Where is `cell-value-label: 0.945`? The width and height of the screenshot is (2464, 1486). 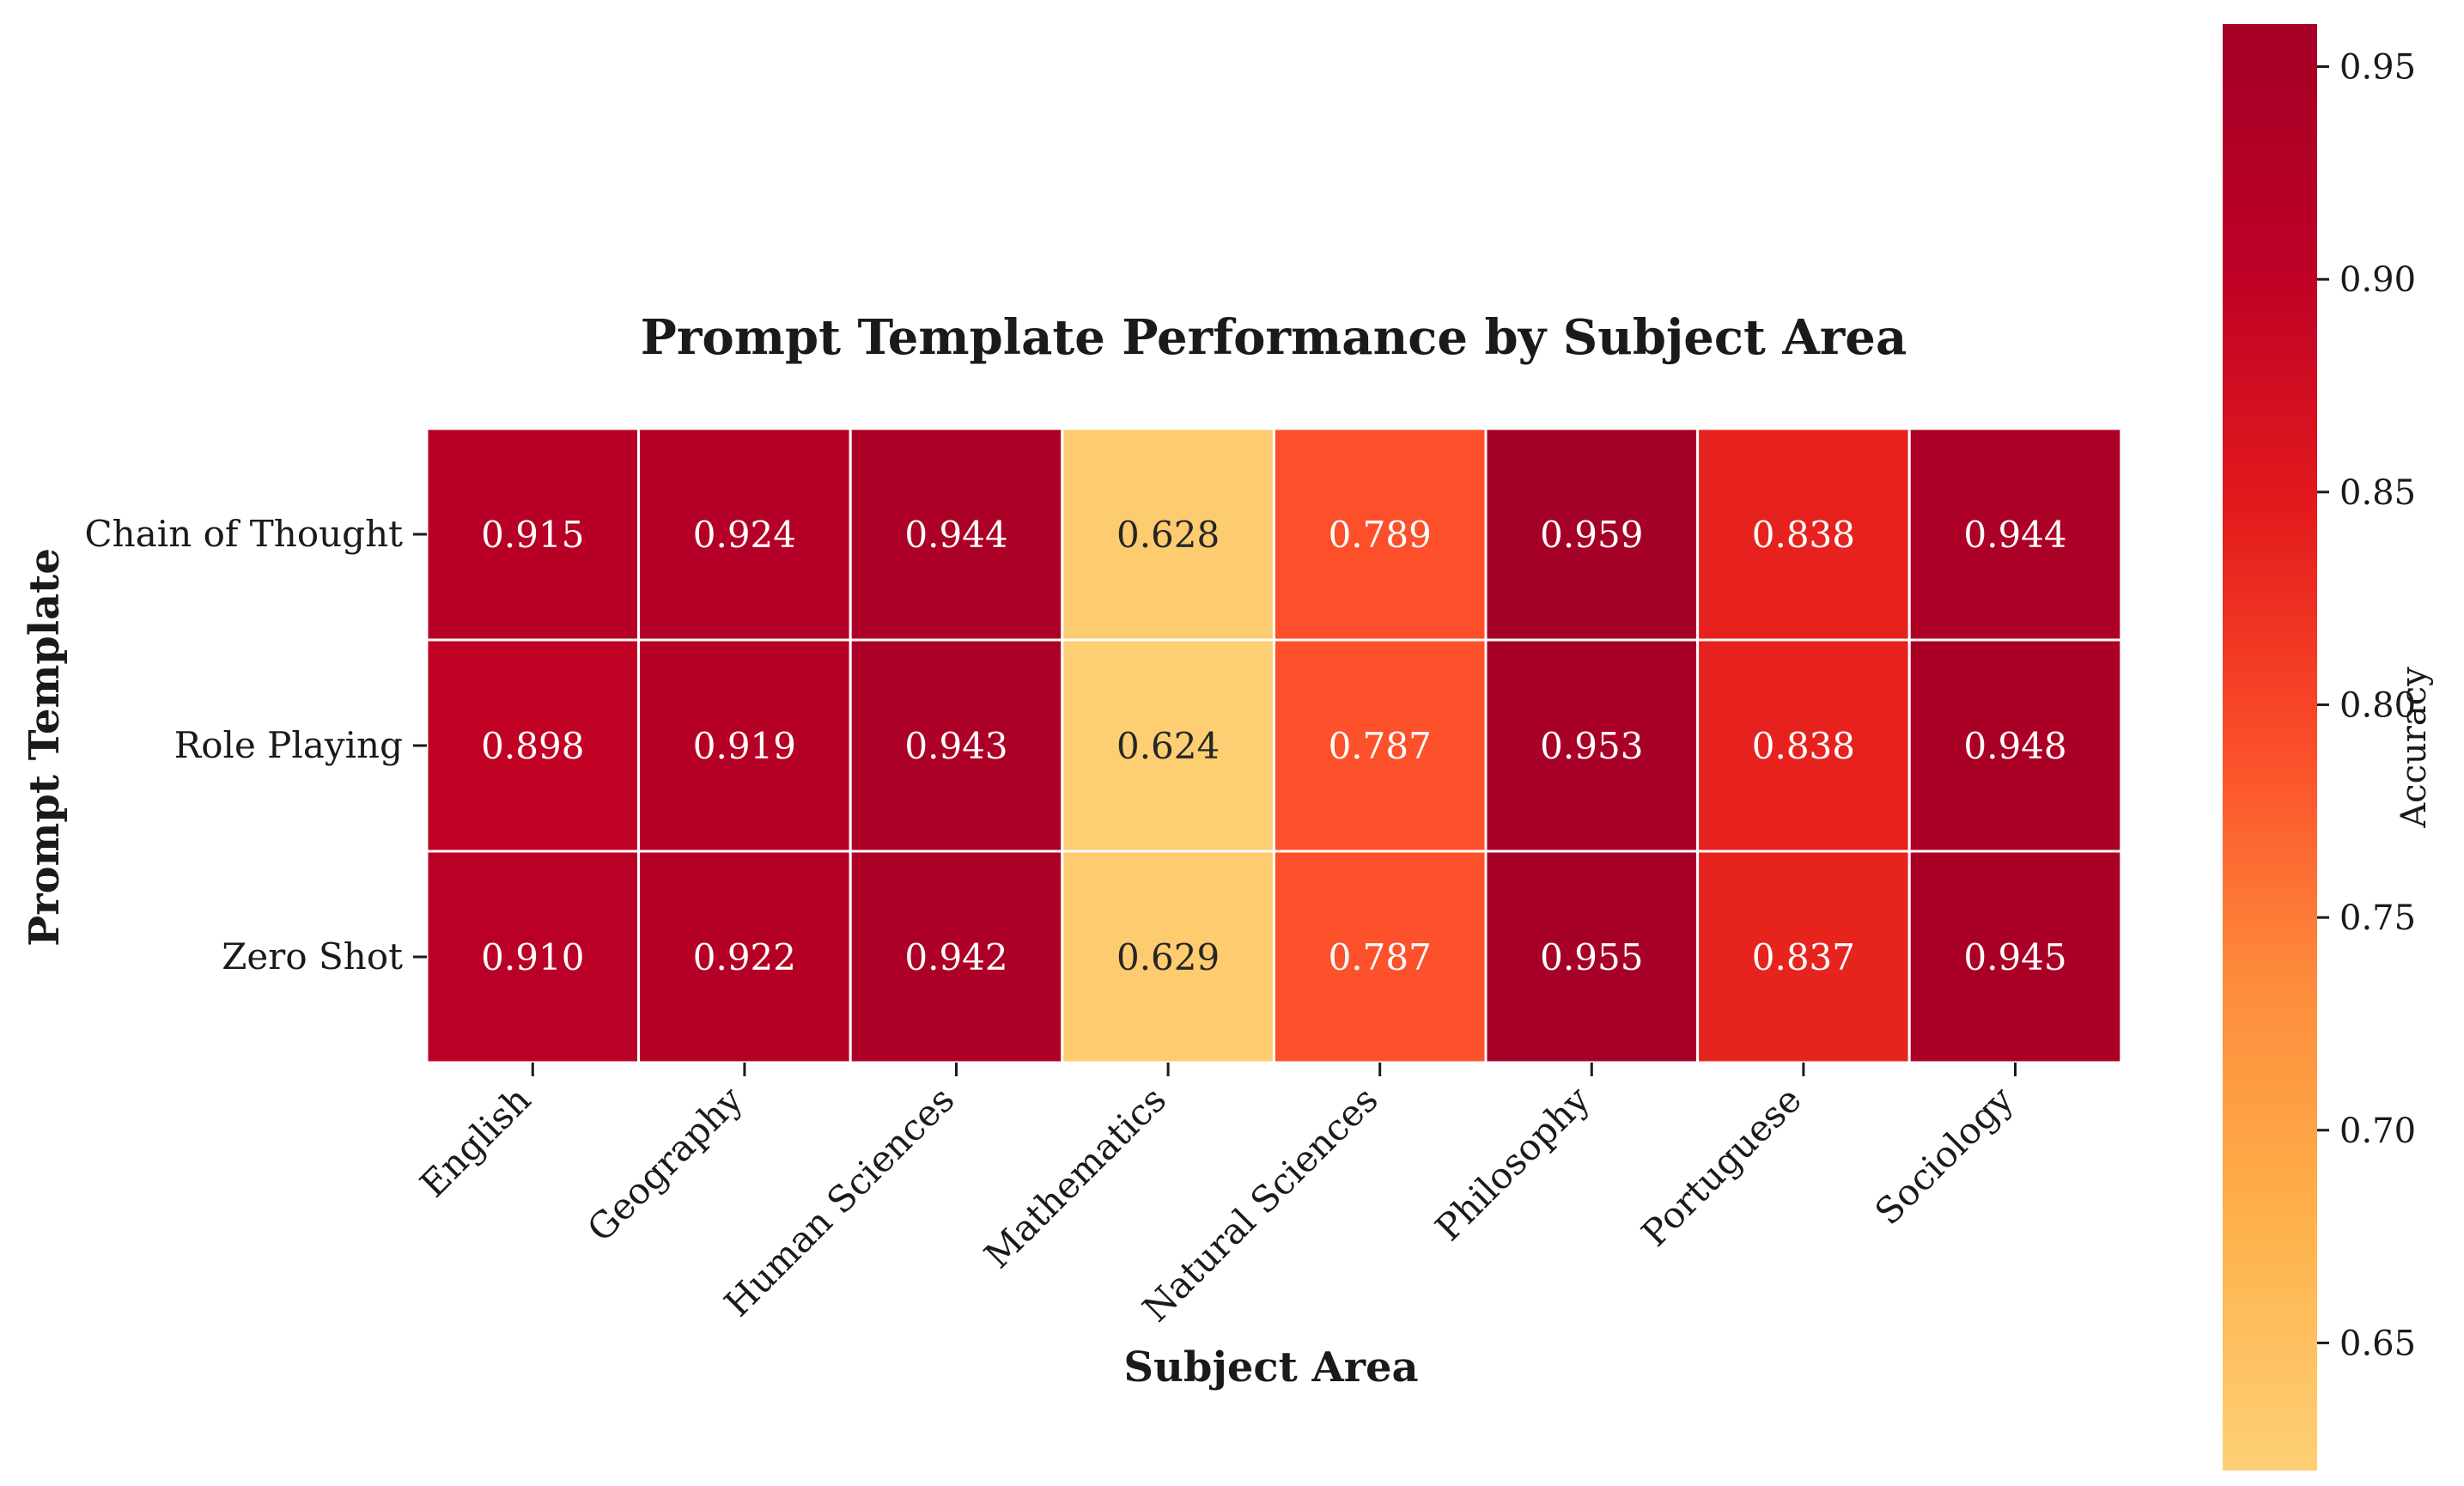
cell-value-label: 0.945 is located at coordinates (2014, 957).